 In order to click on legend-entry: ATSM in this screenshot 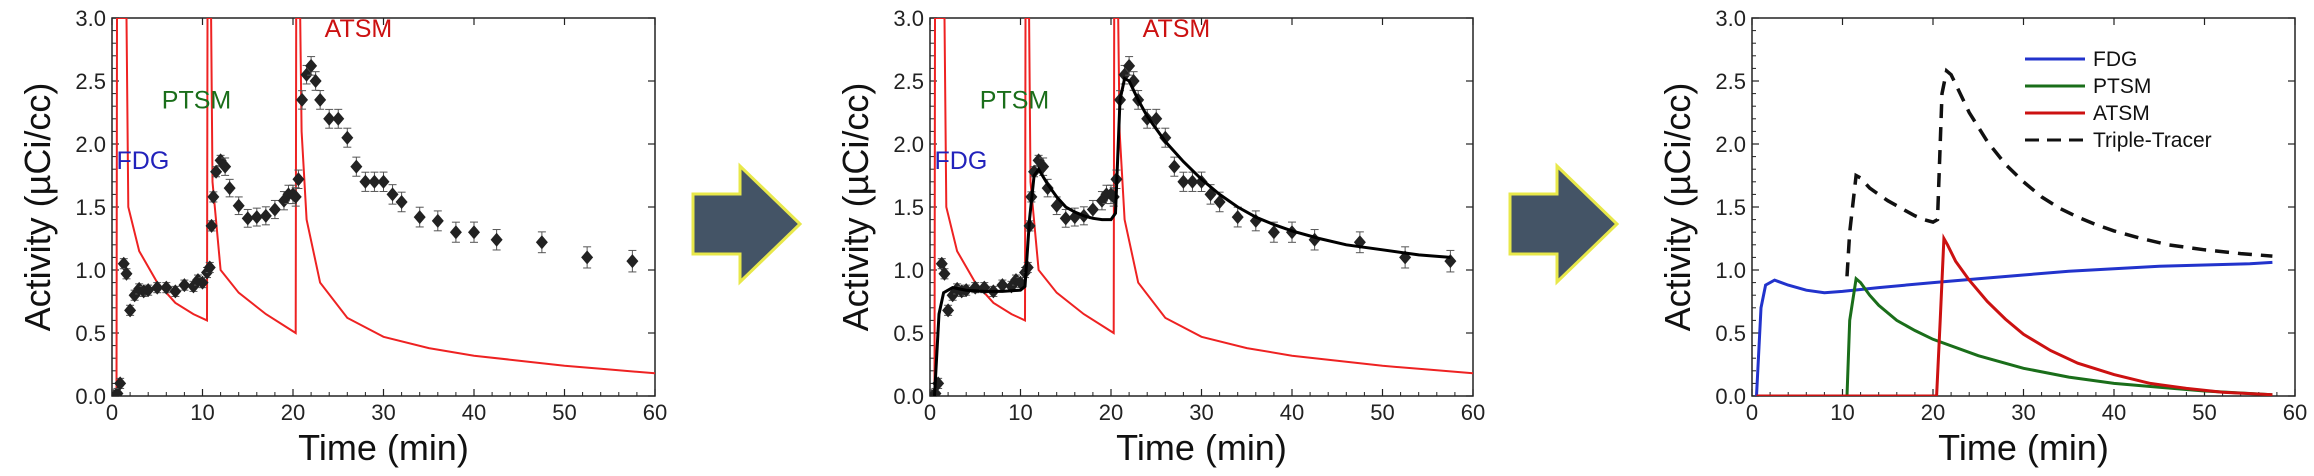, I will do `click(2087, 113)`.